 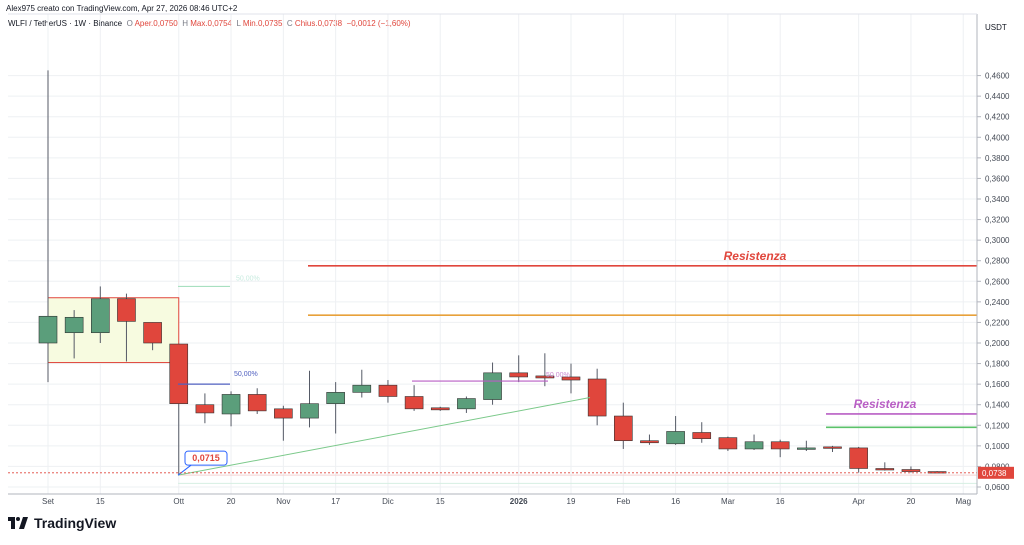 I want to click on change-value: −0,0012 (−1,60%), so click(x=378, y=23).